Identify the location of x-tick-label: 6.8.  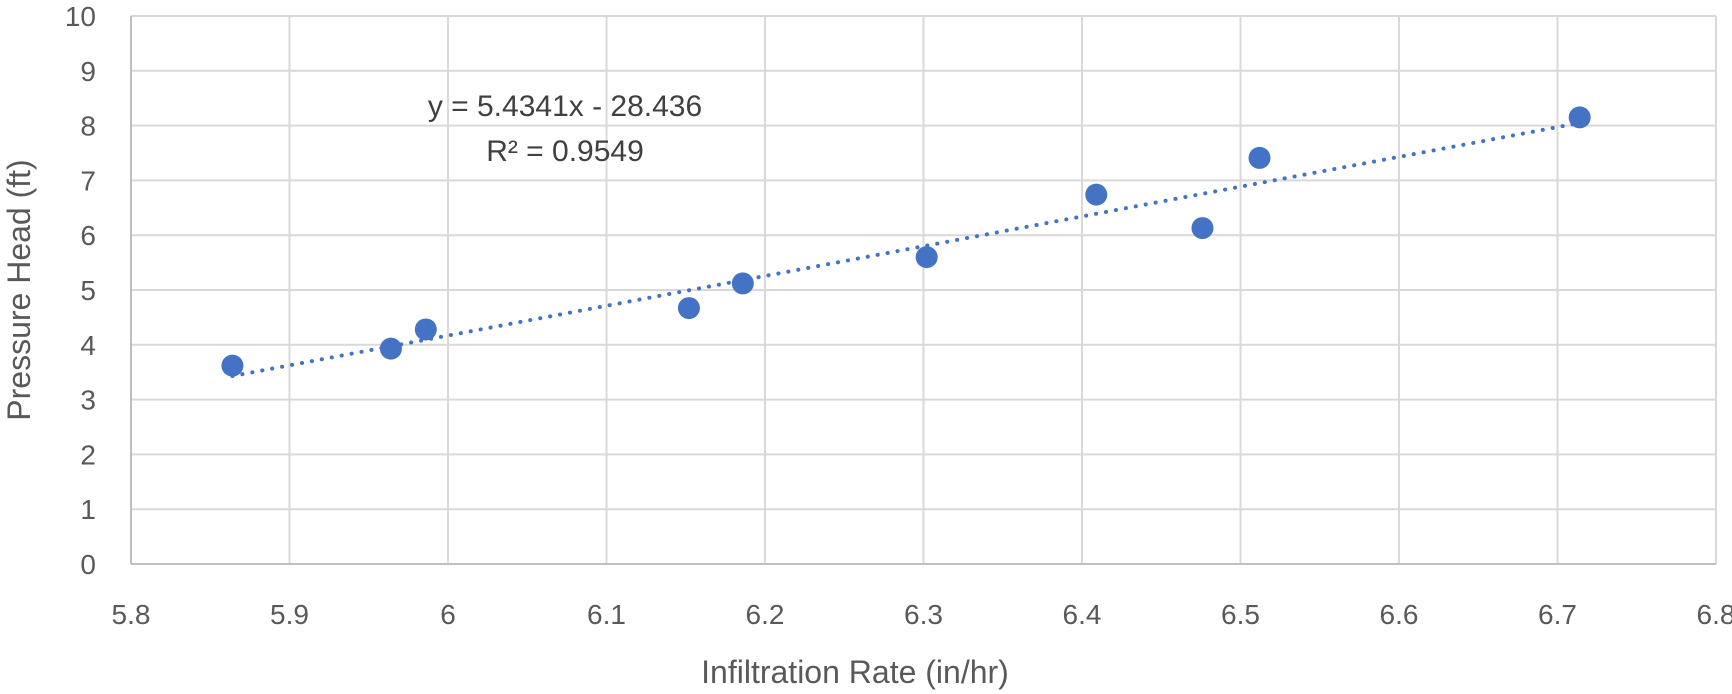
(1714, 614).